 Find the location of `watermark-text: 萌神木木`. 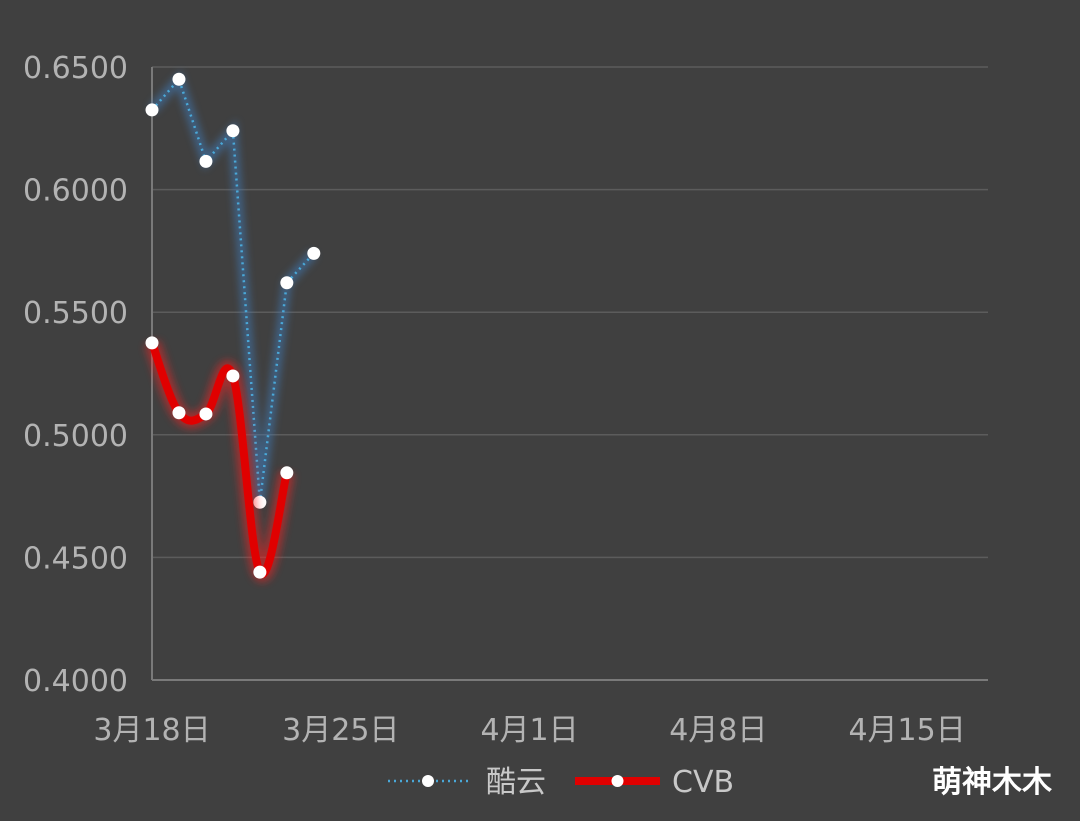

watermark-text: 萌神木木 is located at coordinates (992, 782).